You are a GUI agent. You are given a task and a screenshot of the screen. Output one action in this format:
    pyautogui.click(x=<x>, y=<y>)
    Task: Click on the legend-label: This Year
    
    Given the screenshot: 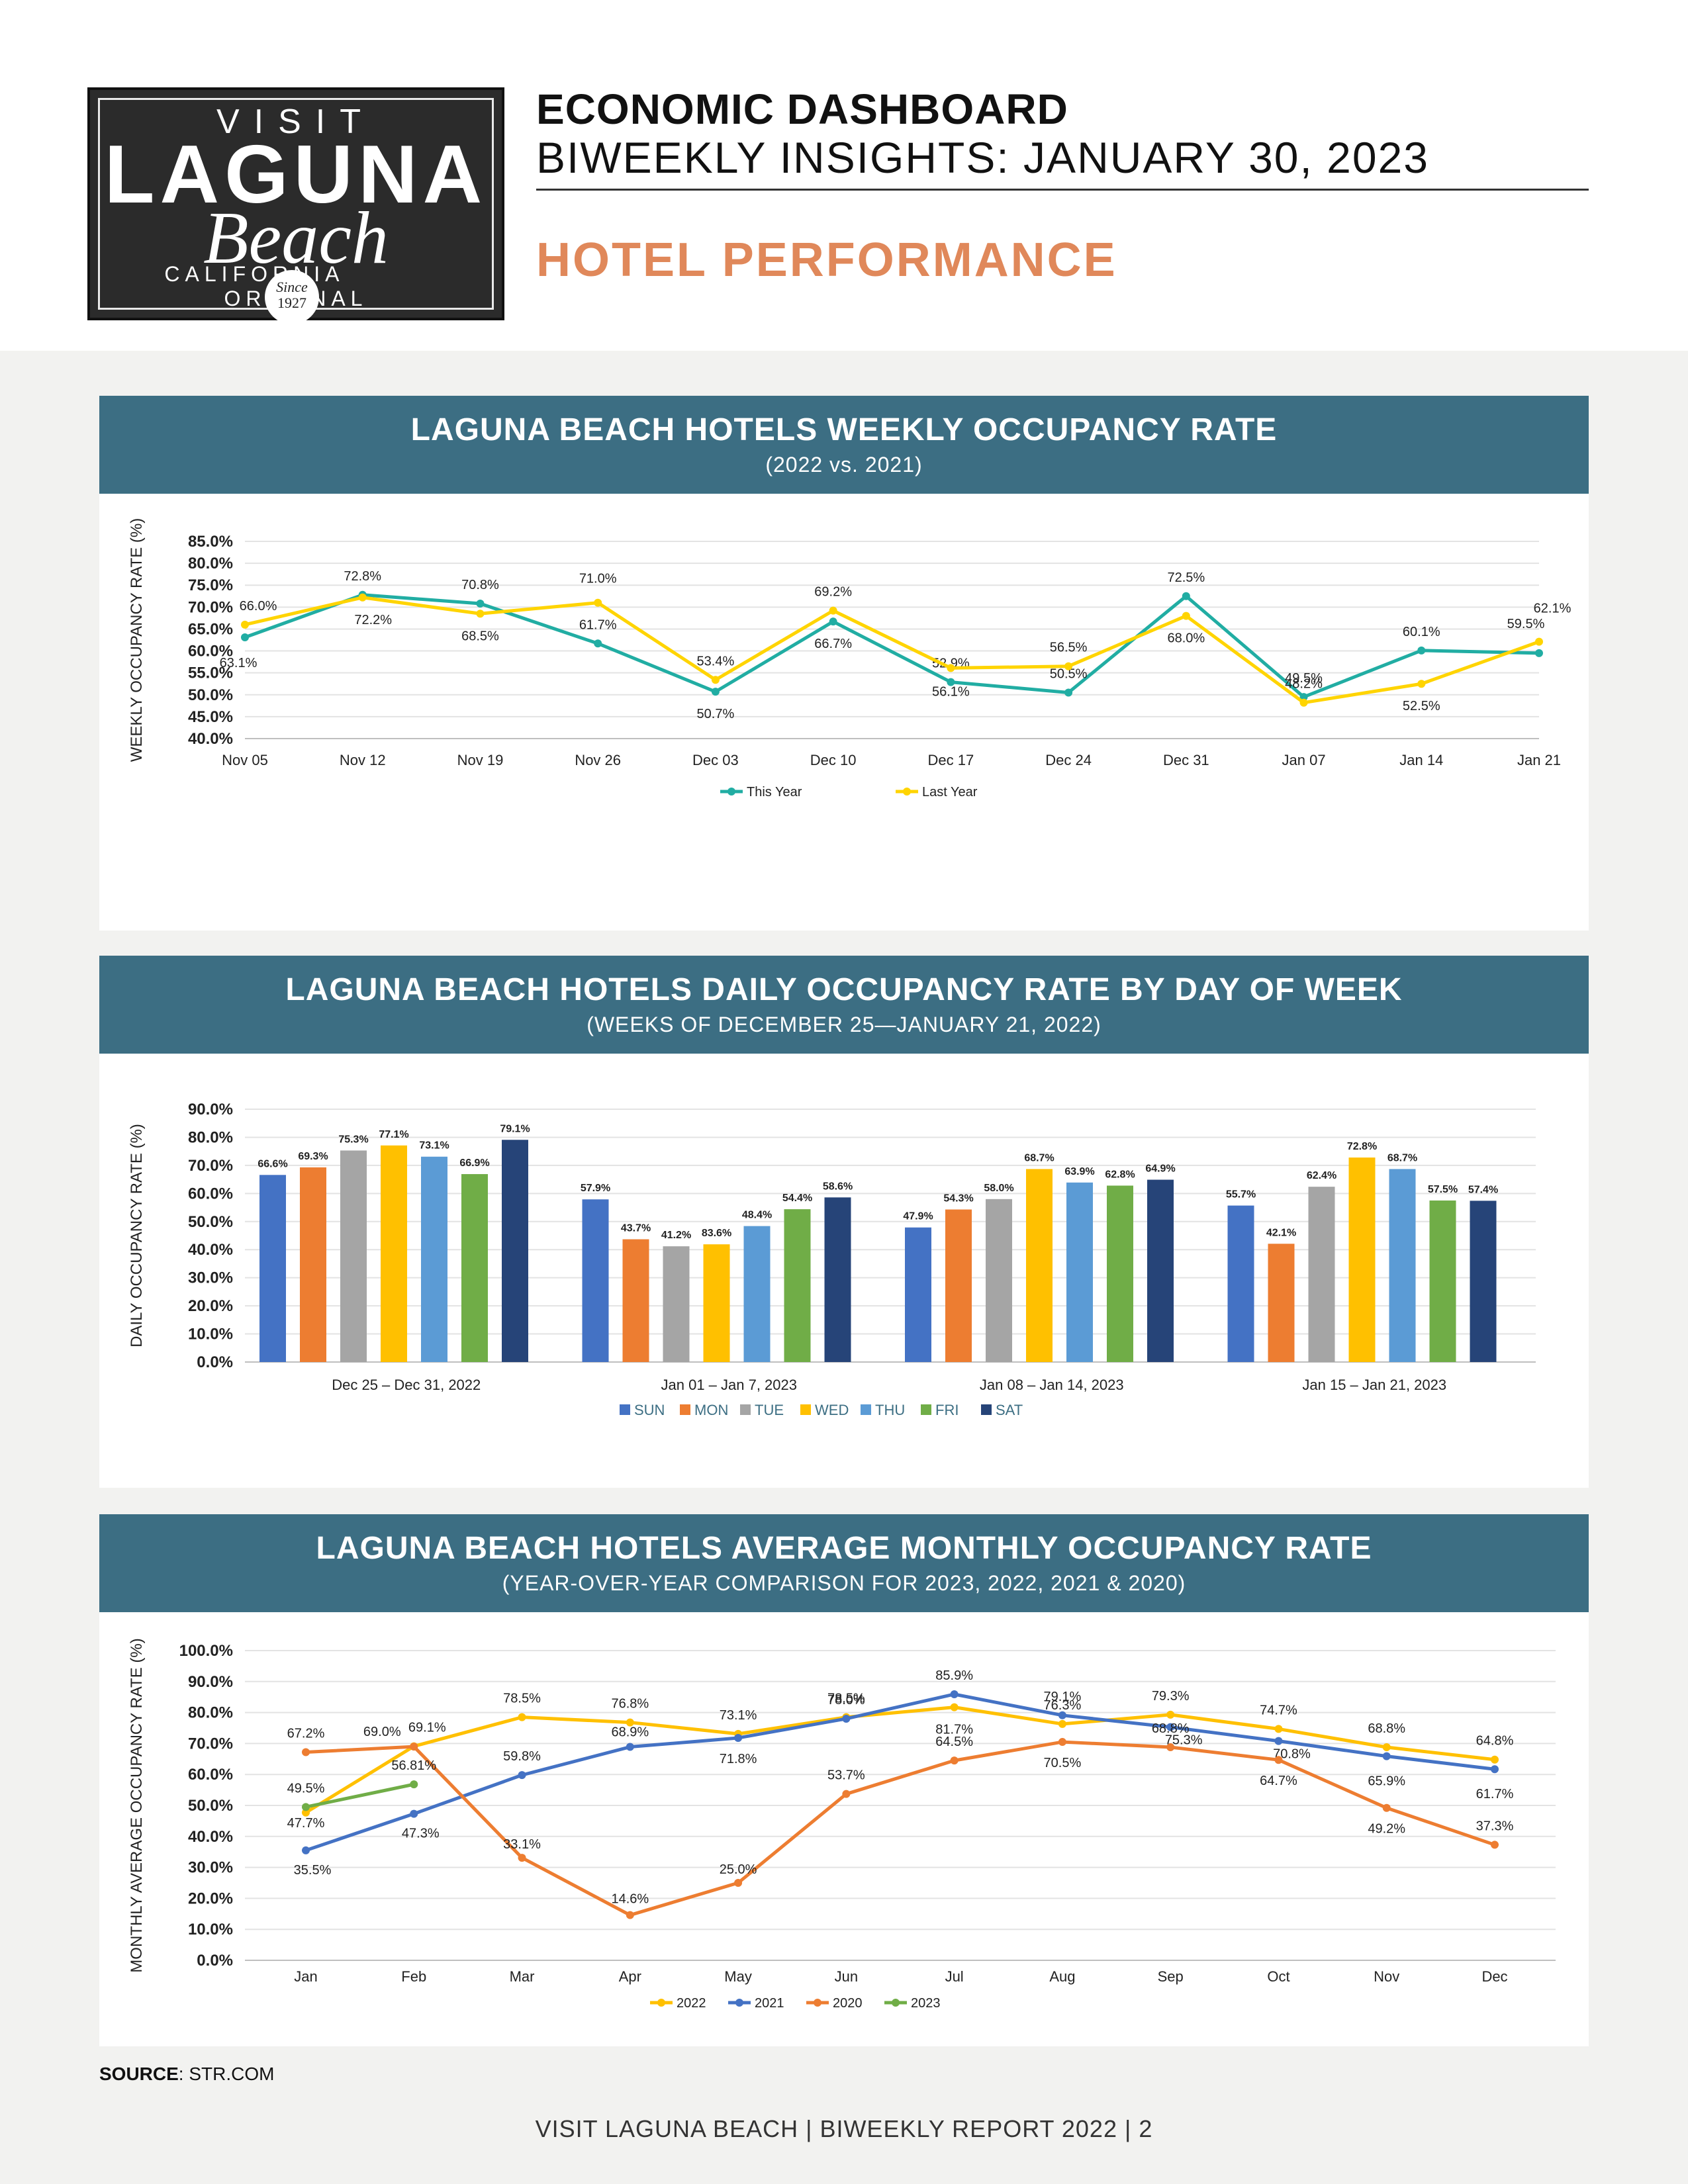 What is the action you would take?
    pyautogui.click(x=774, y=792)
    